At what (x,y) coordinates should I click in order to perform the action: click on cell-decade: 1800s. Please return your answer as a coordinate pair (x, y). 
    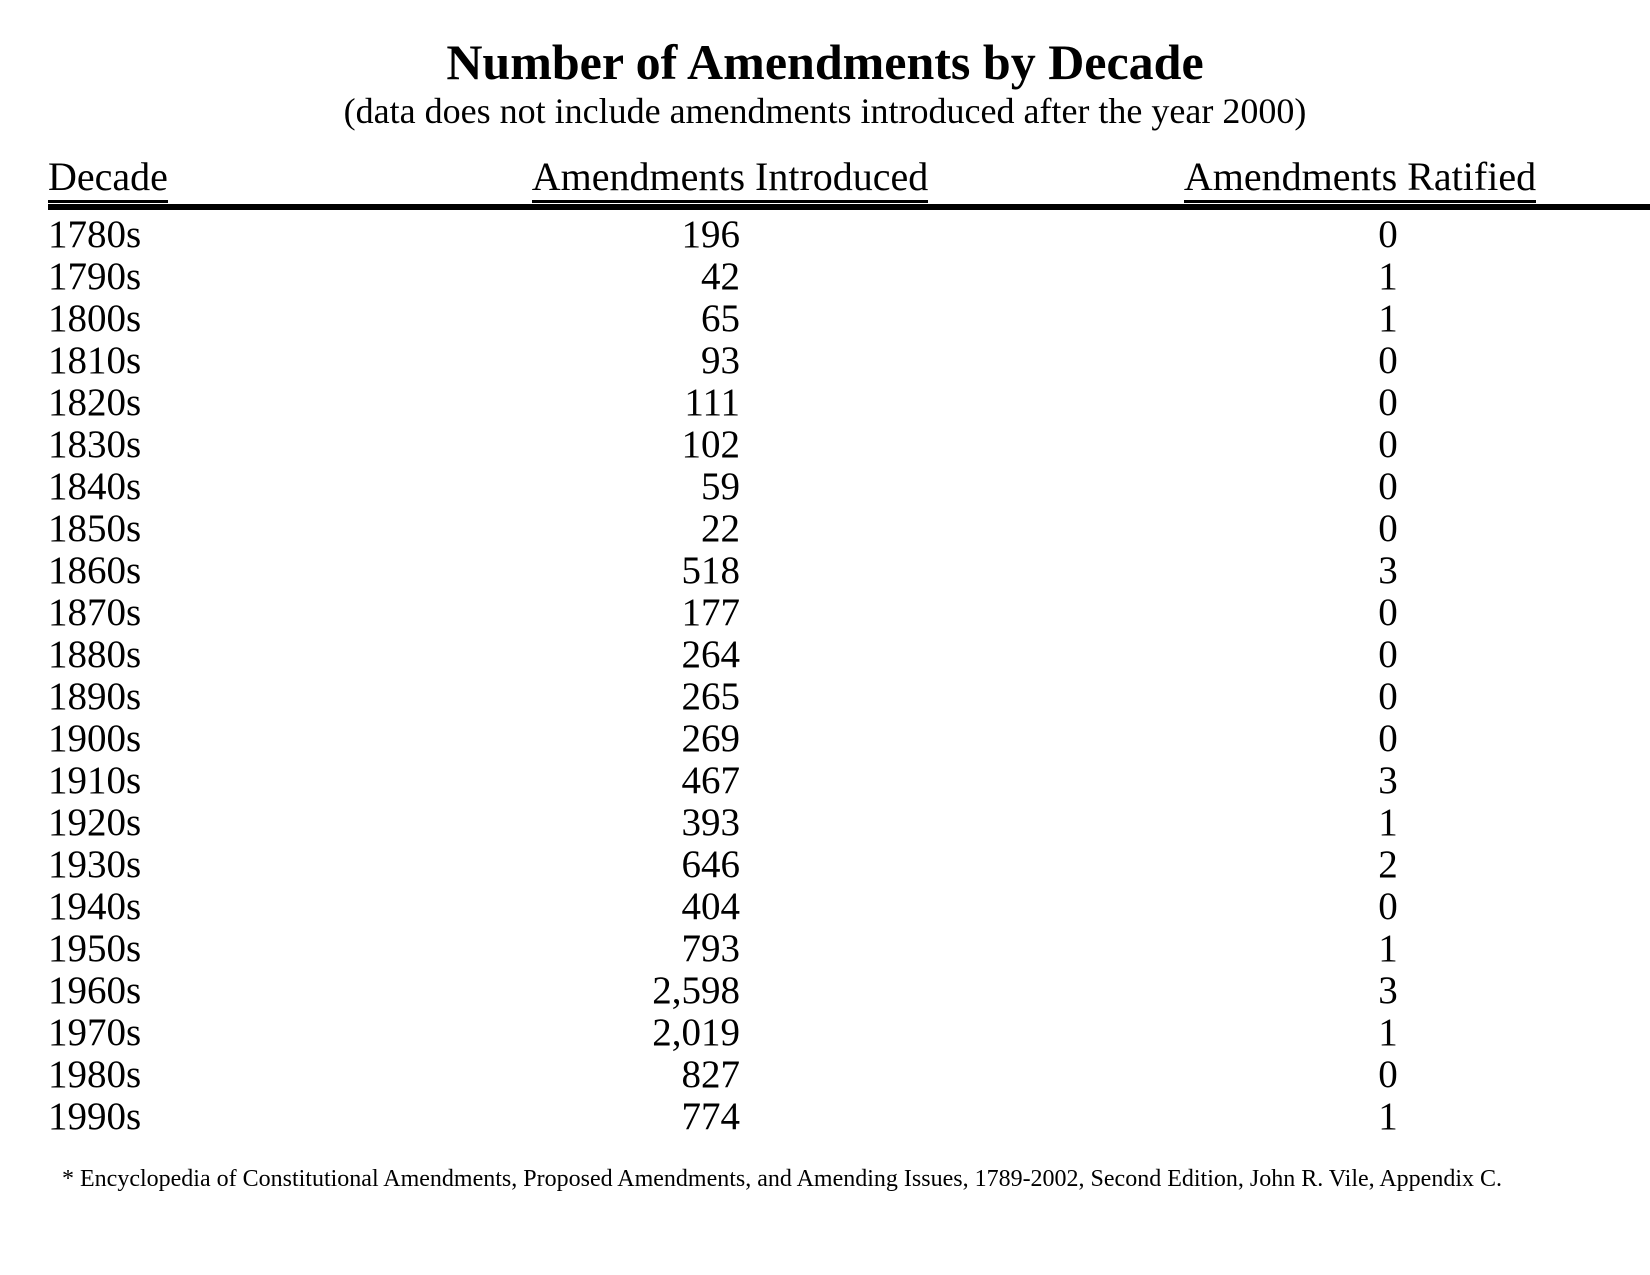
    Looking at the image, I should click on (95, 319).